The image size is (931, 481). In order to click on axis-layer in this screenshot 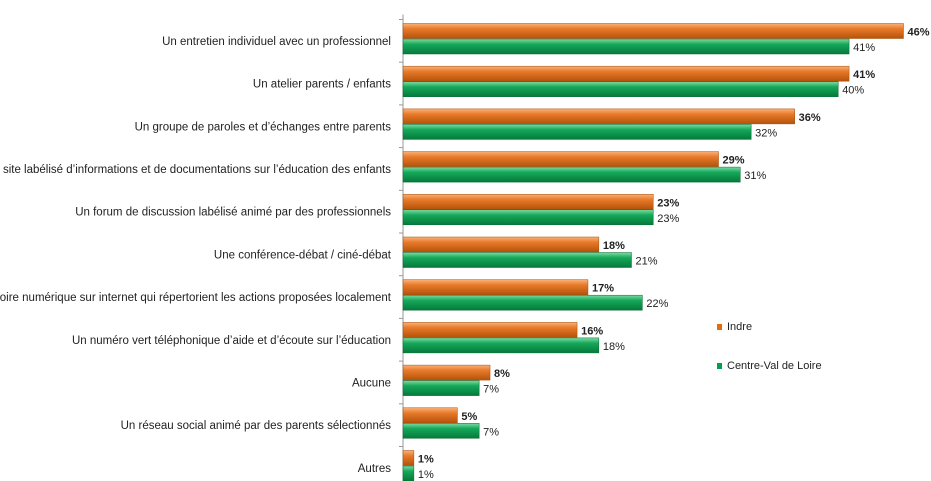, I will do `click(401, 247)`.